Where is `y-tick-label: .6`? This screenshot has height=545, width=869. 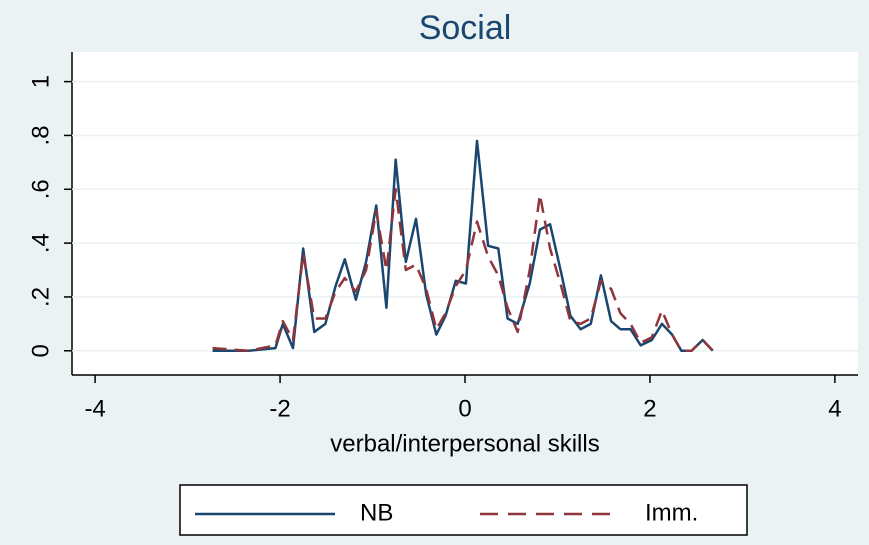 y-tick-label: .6 is located at coordinates (40, 189).